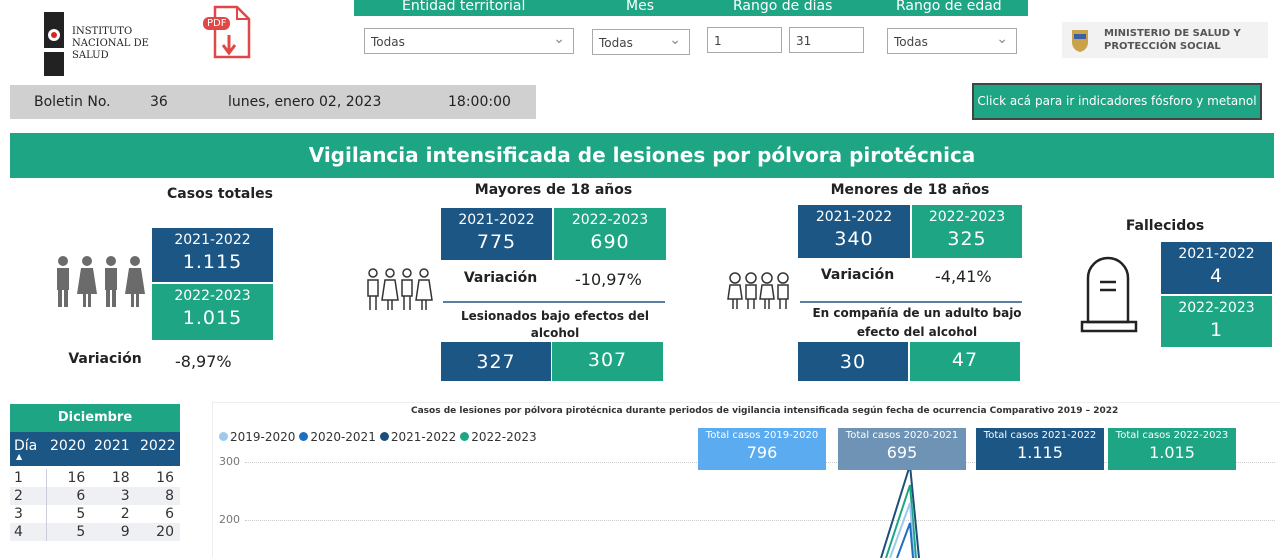  Describe the element at coordinates (157, 532) in the screenshot. I see `table-cell: 20` at that location.